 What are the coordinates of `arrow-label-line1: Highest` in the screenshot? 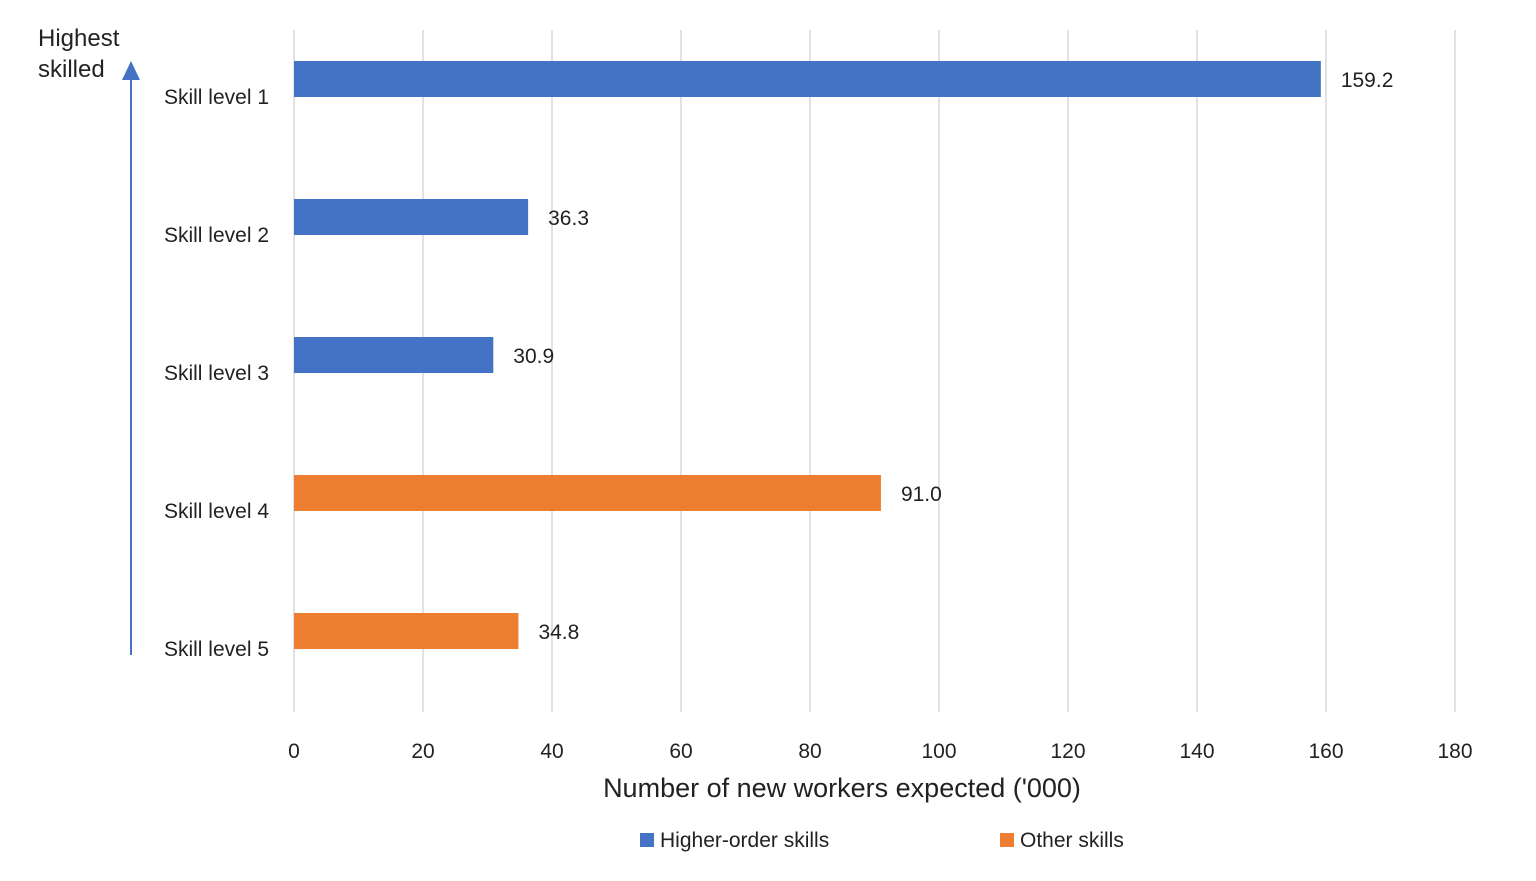 It's located at (79, 38).